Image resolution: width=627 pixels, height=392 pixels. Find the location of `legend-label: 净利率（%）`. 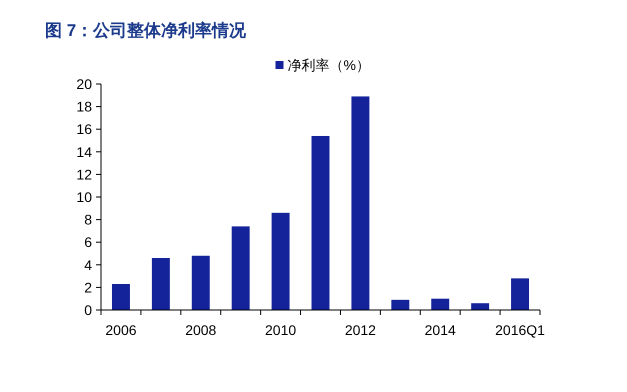

legend-label: 净利率（%） is located at coordinates (329, 65).